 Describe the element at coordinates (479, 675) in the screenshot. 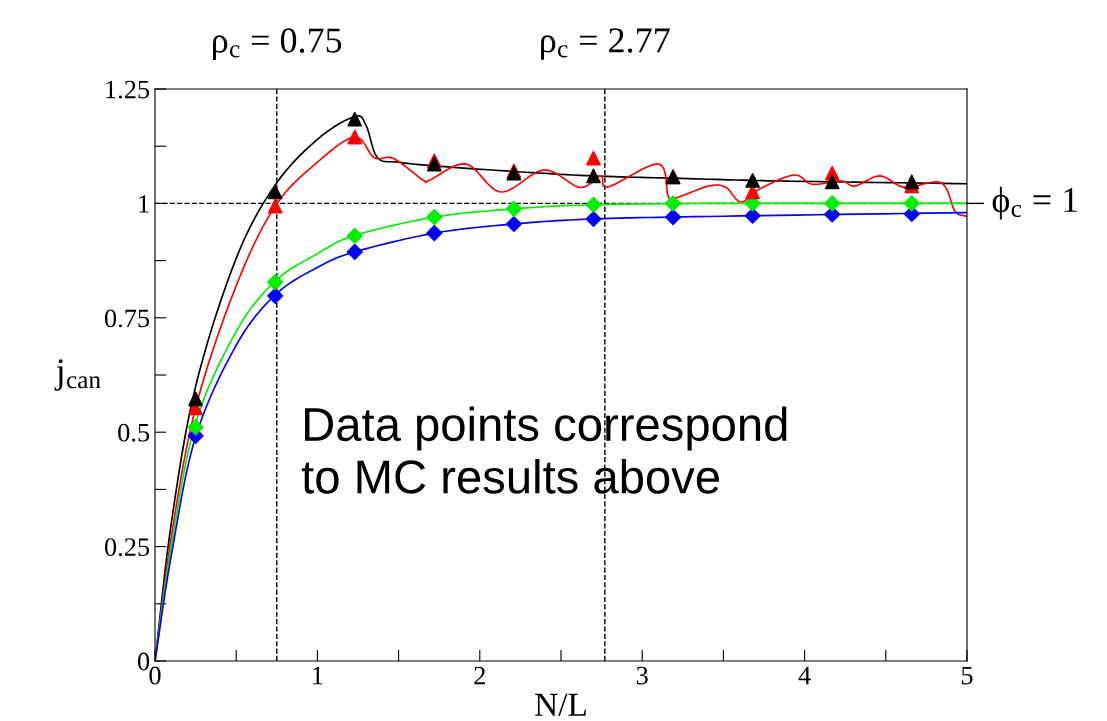

I see `x-tick-label: 2` at that location.